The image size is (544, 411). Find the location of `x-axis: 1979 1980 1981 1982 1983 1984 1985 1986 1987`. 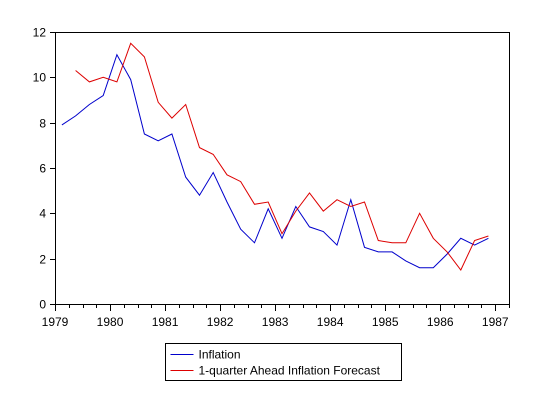

x-axis: 1979 1980 1981 1982 1983 1984 1985 1986 1987 is located at coordinates (276, 316).